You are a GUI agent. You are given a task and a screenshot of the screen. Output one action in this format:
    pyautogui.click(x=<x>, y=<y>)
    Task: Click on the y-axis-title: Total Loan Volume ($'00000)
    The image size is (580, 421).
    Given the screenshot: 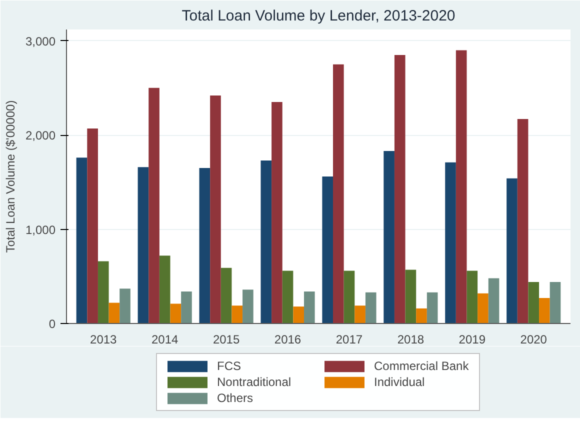 What is the action you would take?
    pyautogui.click(x=10, y=176)
    